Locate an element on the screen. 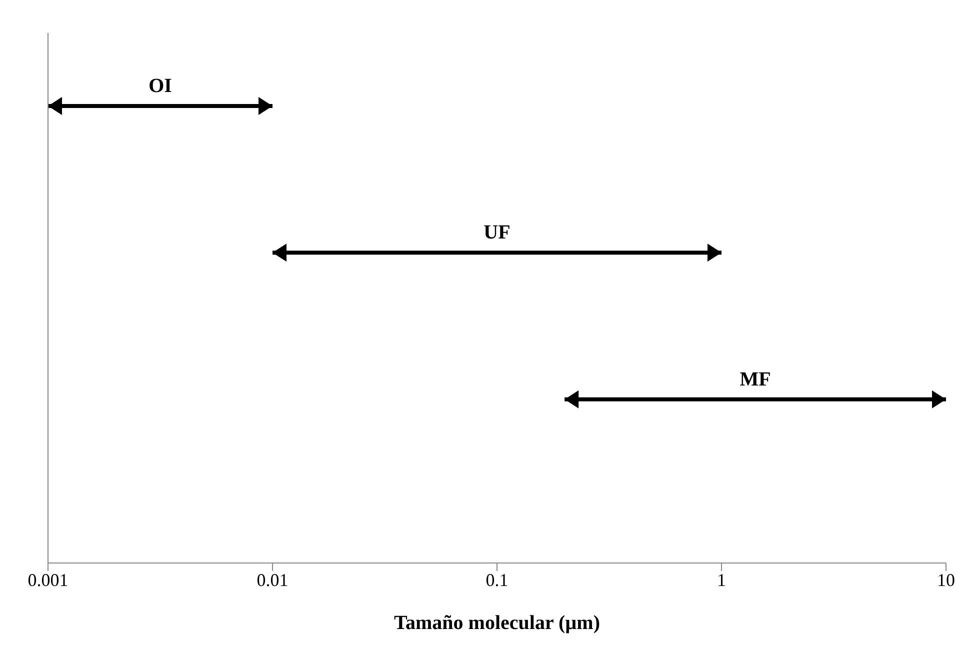 The height and width of the screenshot is (653, 968). x-axis-title: Tamaño molecular (µm) is located at coordinates (497, 623).